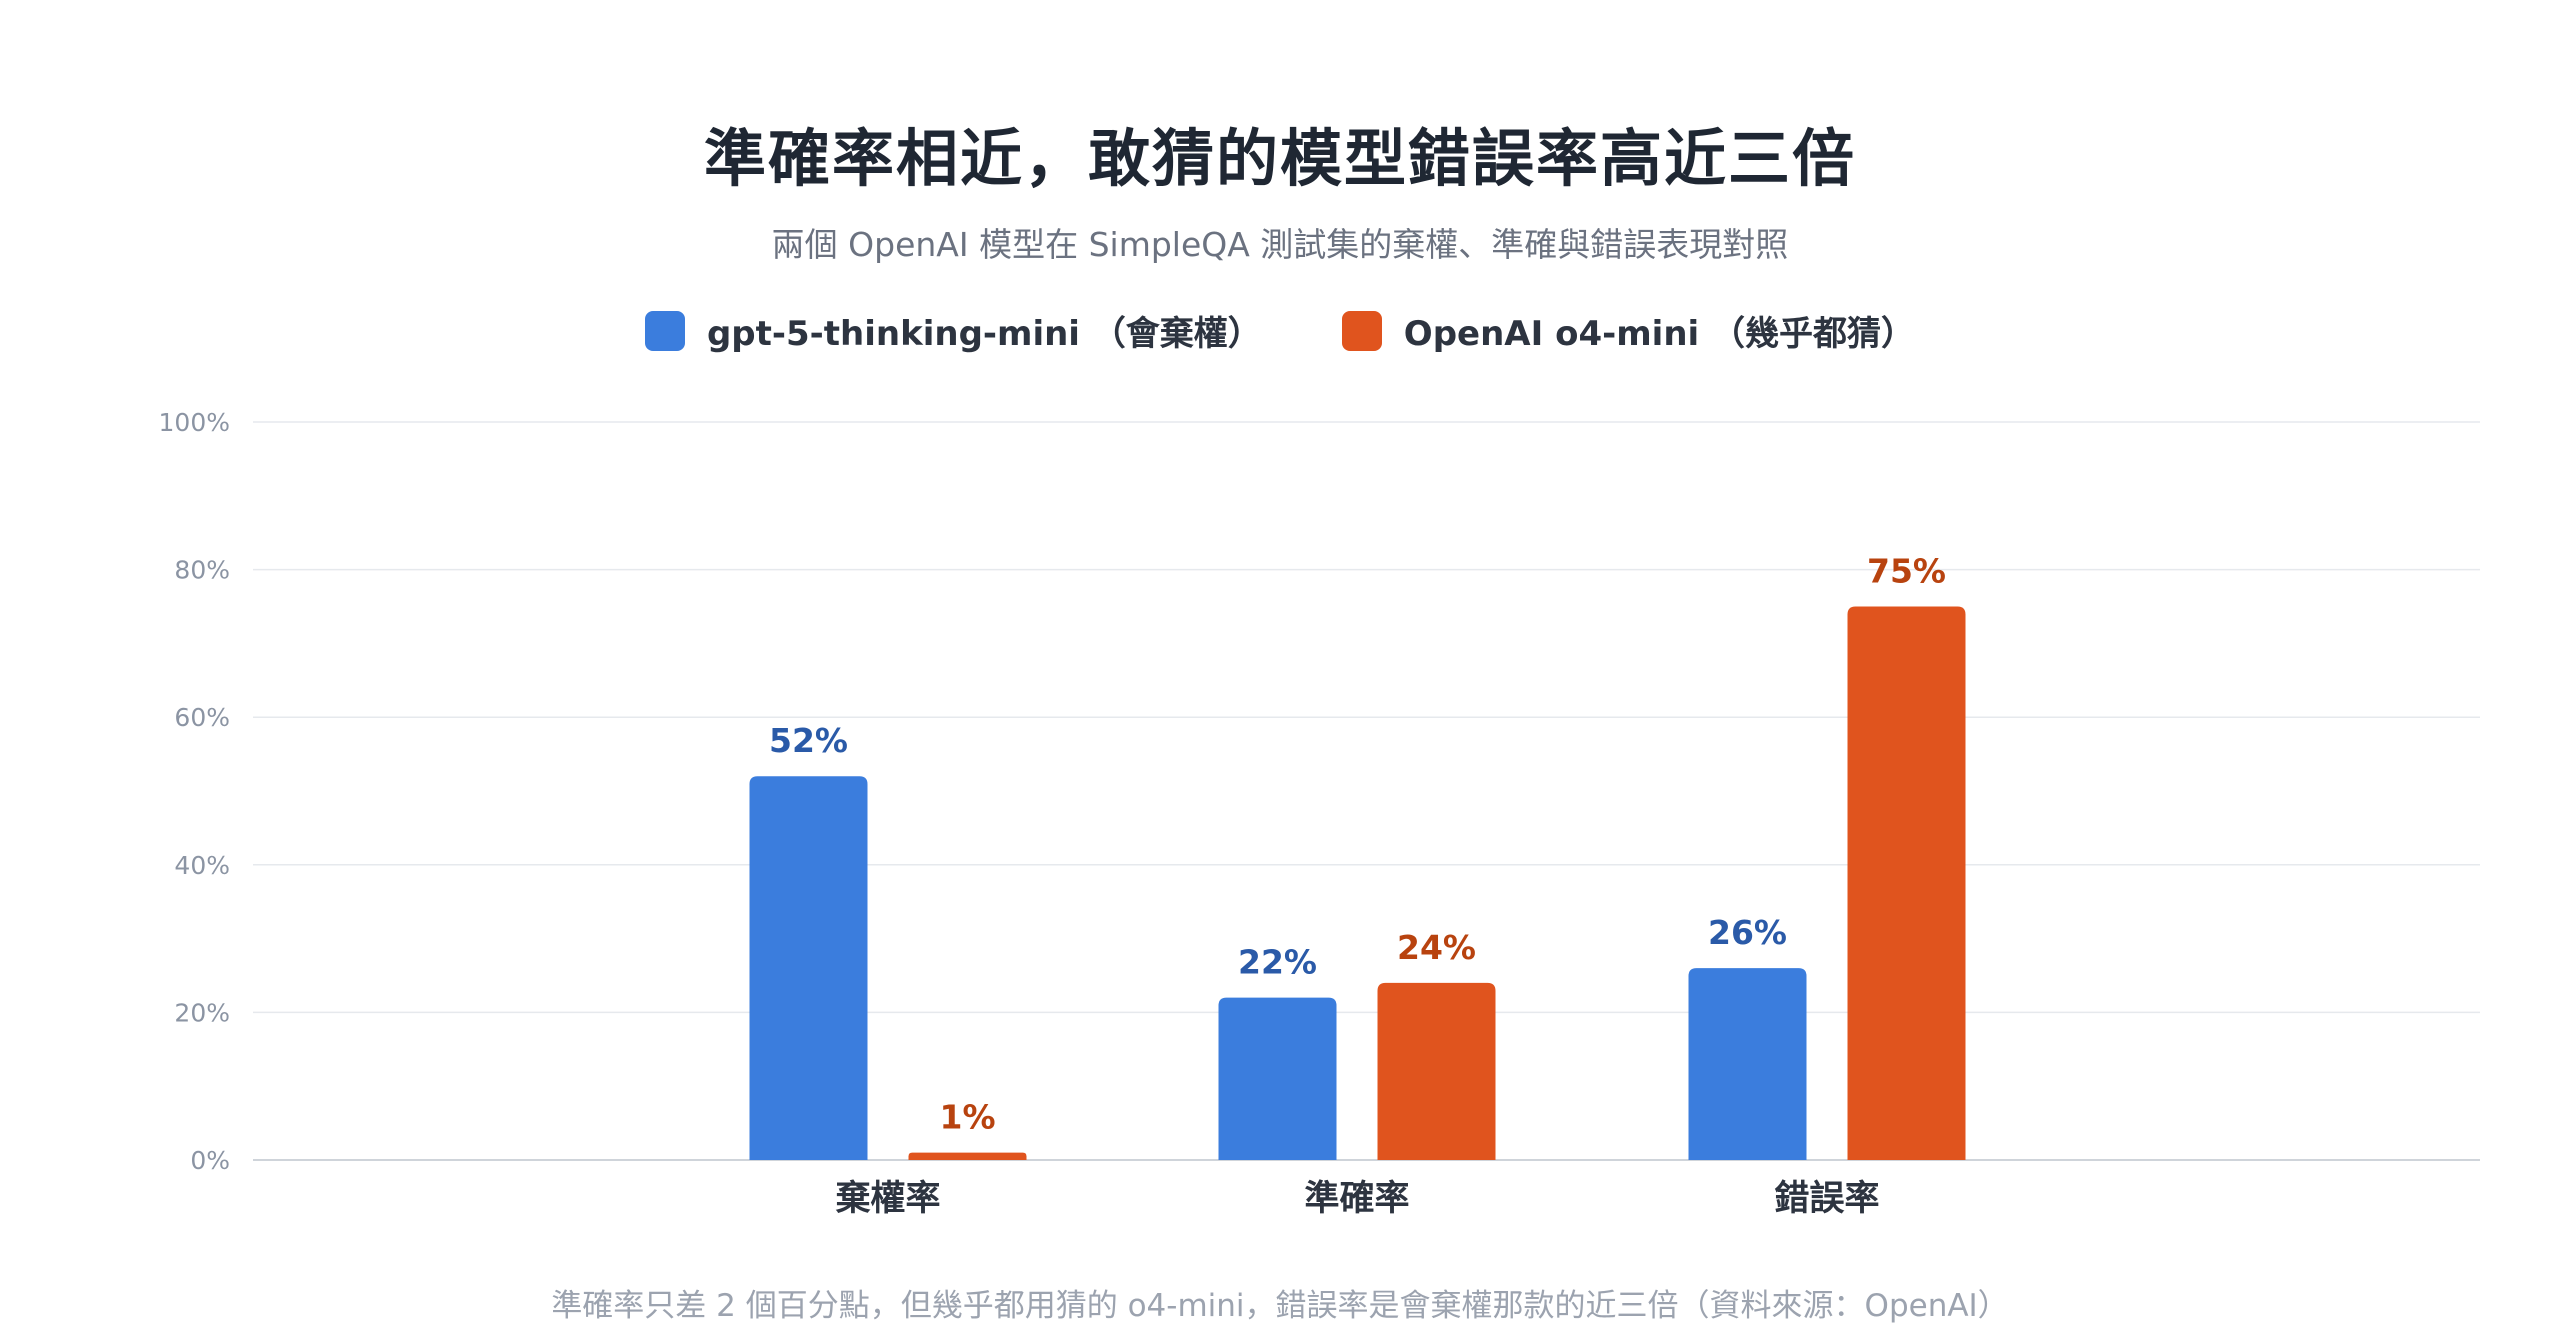 This screenshot has width=2560, height=1336. I want to click on y-tick-label: 40%, so click(202, 865).